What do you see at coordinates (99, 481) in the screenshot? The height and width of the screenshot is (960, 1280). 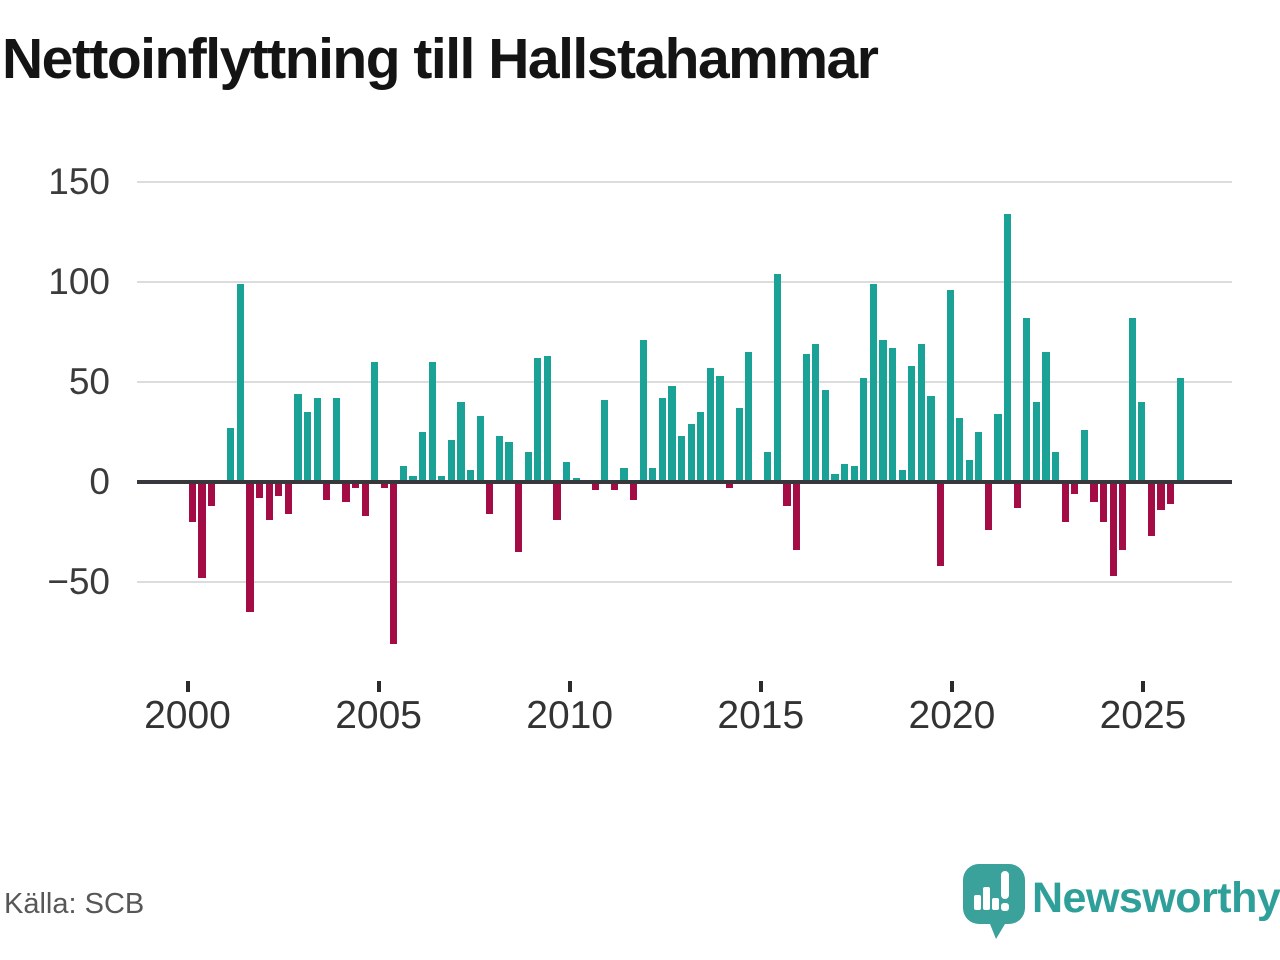 I see `y-axis-tick-label: 0` at bounding box center [99, 481].